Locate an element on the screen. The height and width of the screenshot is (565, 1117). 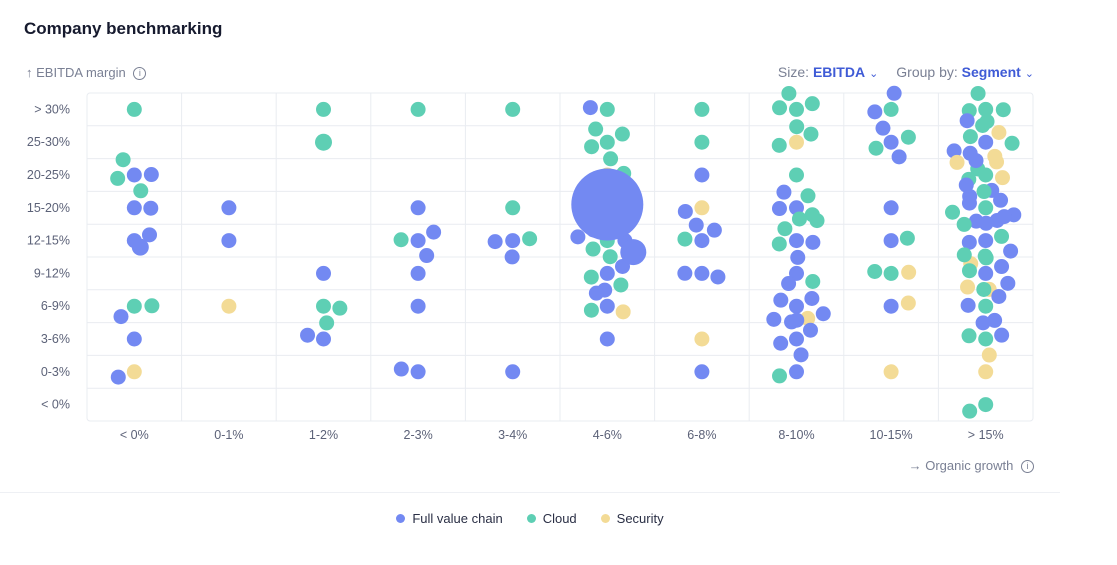
legend: Full value chain Cloud Security is located at coordinates (530, 518).